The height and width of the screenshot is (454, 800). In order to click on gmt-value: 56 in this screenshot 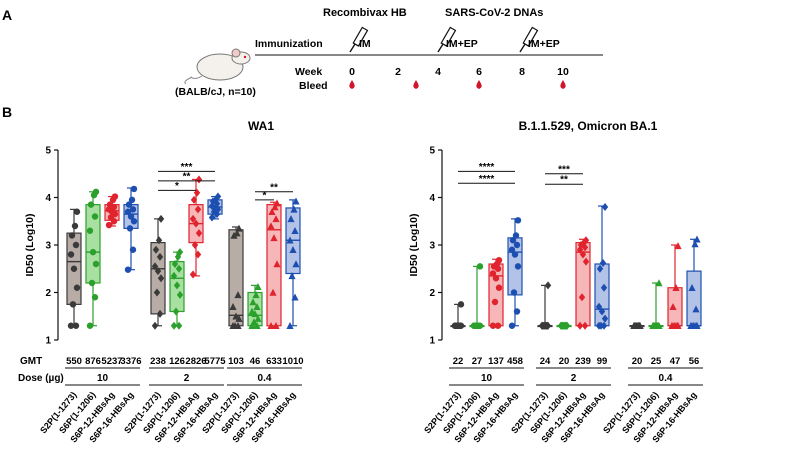, I will do `click(694, 361)`.